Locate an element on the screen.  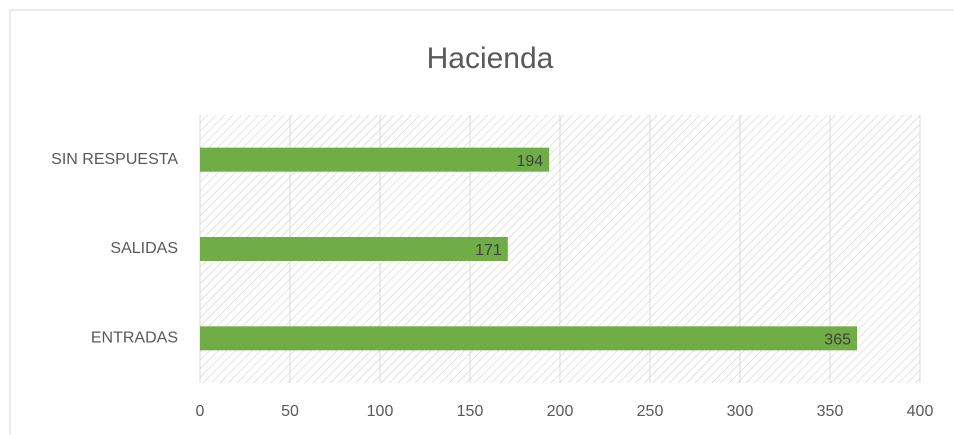
x-tick-label: 100 is located at coordinates (380, 411).